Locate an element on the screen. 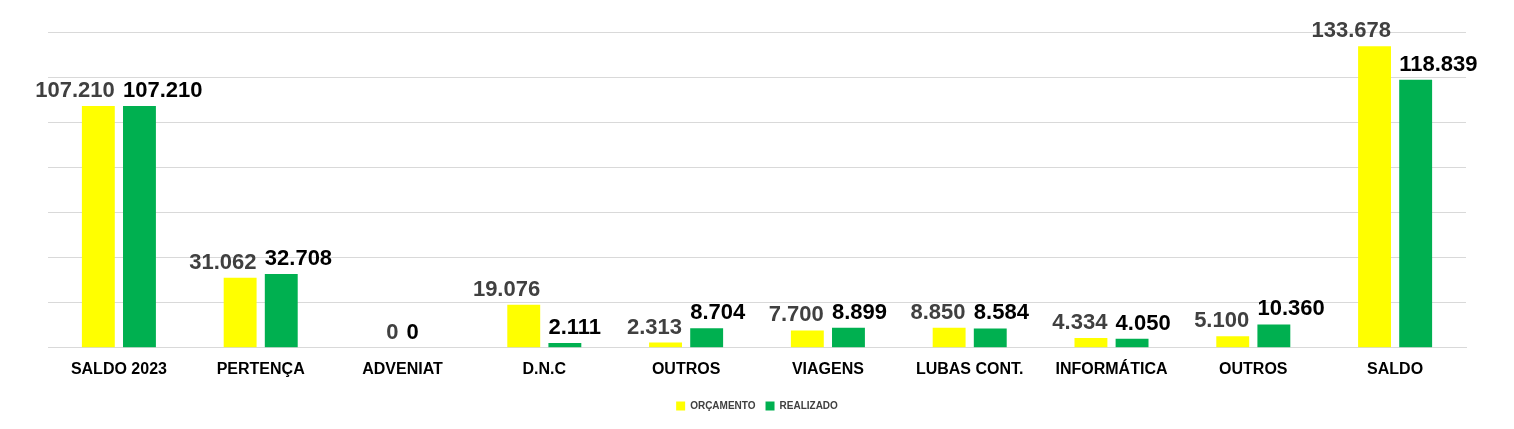 This screenshot has height=429, width=1514. data-label: 118.839 is located at coordinates (1438, 63).